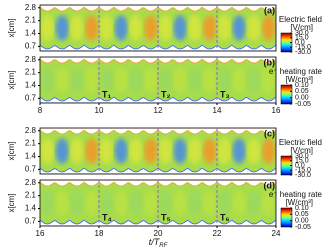  Describe the element at coordinates (270, 62) in the screenshot. I see `panel-label: (b)` at that location.